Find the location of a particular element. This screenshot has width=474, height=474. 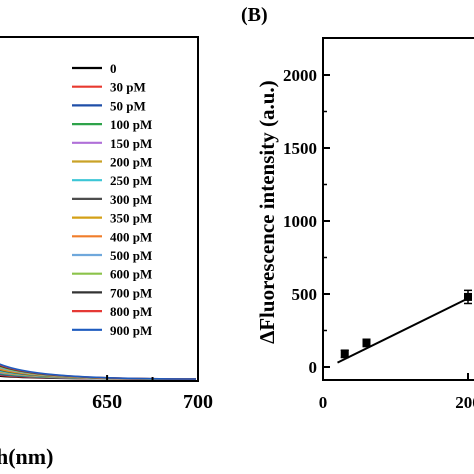

spectrum-curve is located at coordinates (98, 371).